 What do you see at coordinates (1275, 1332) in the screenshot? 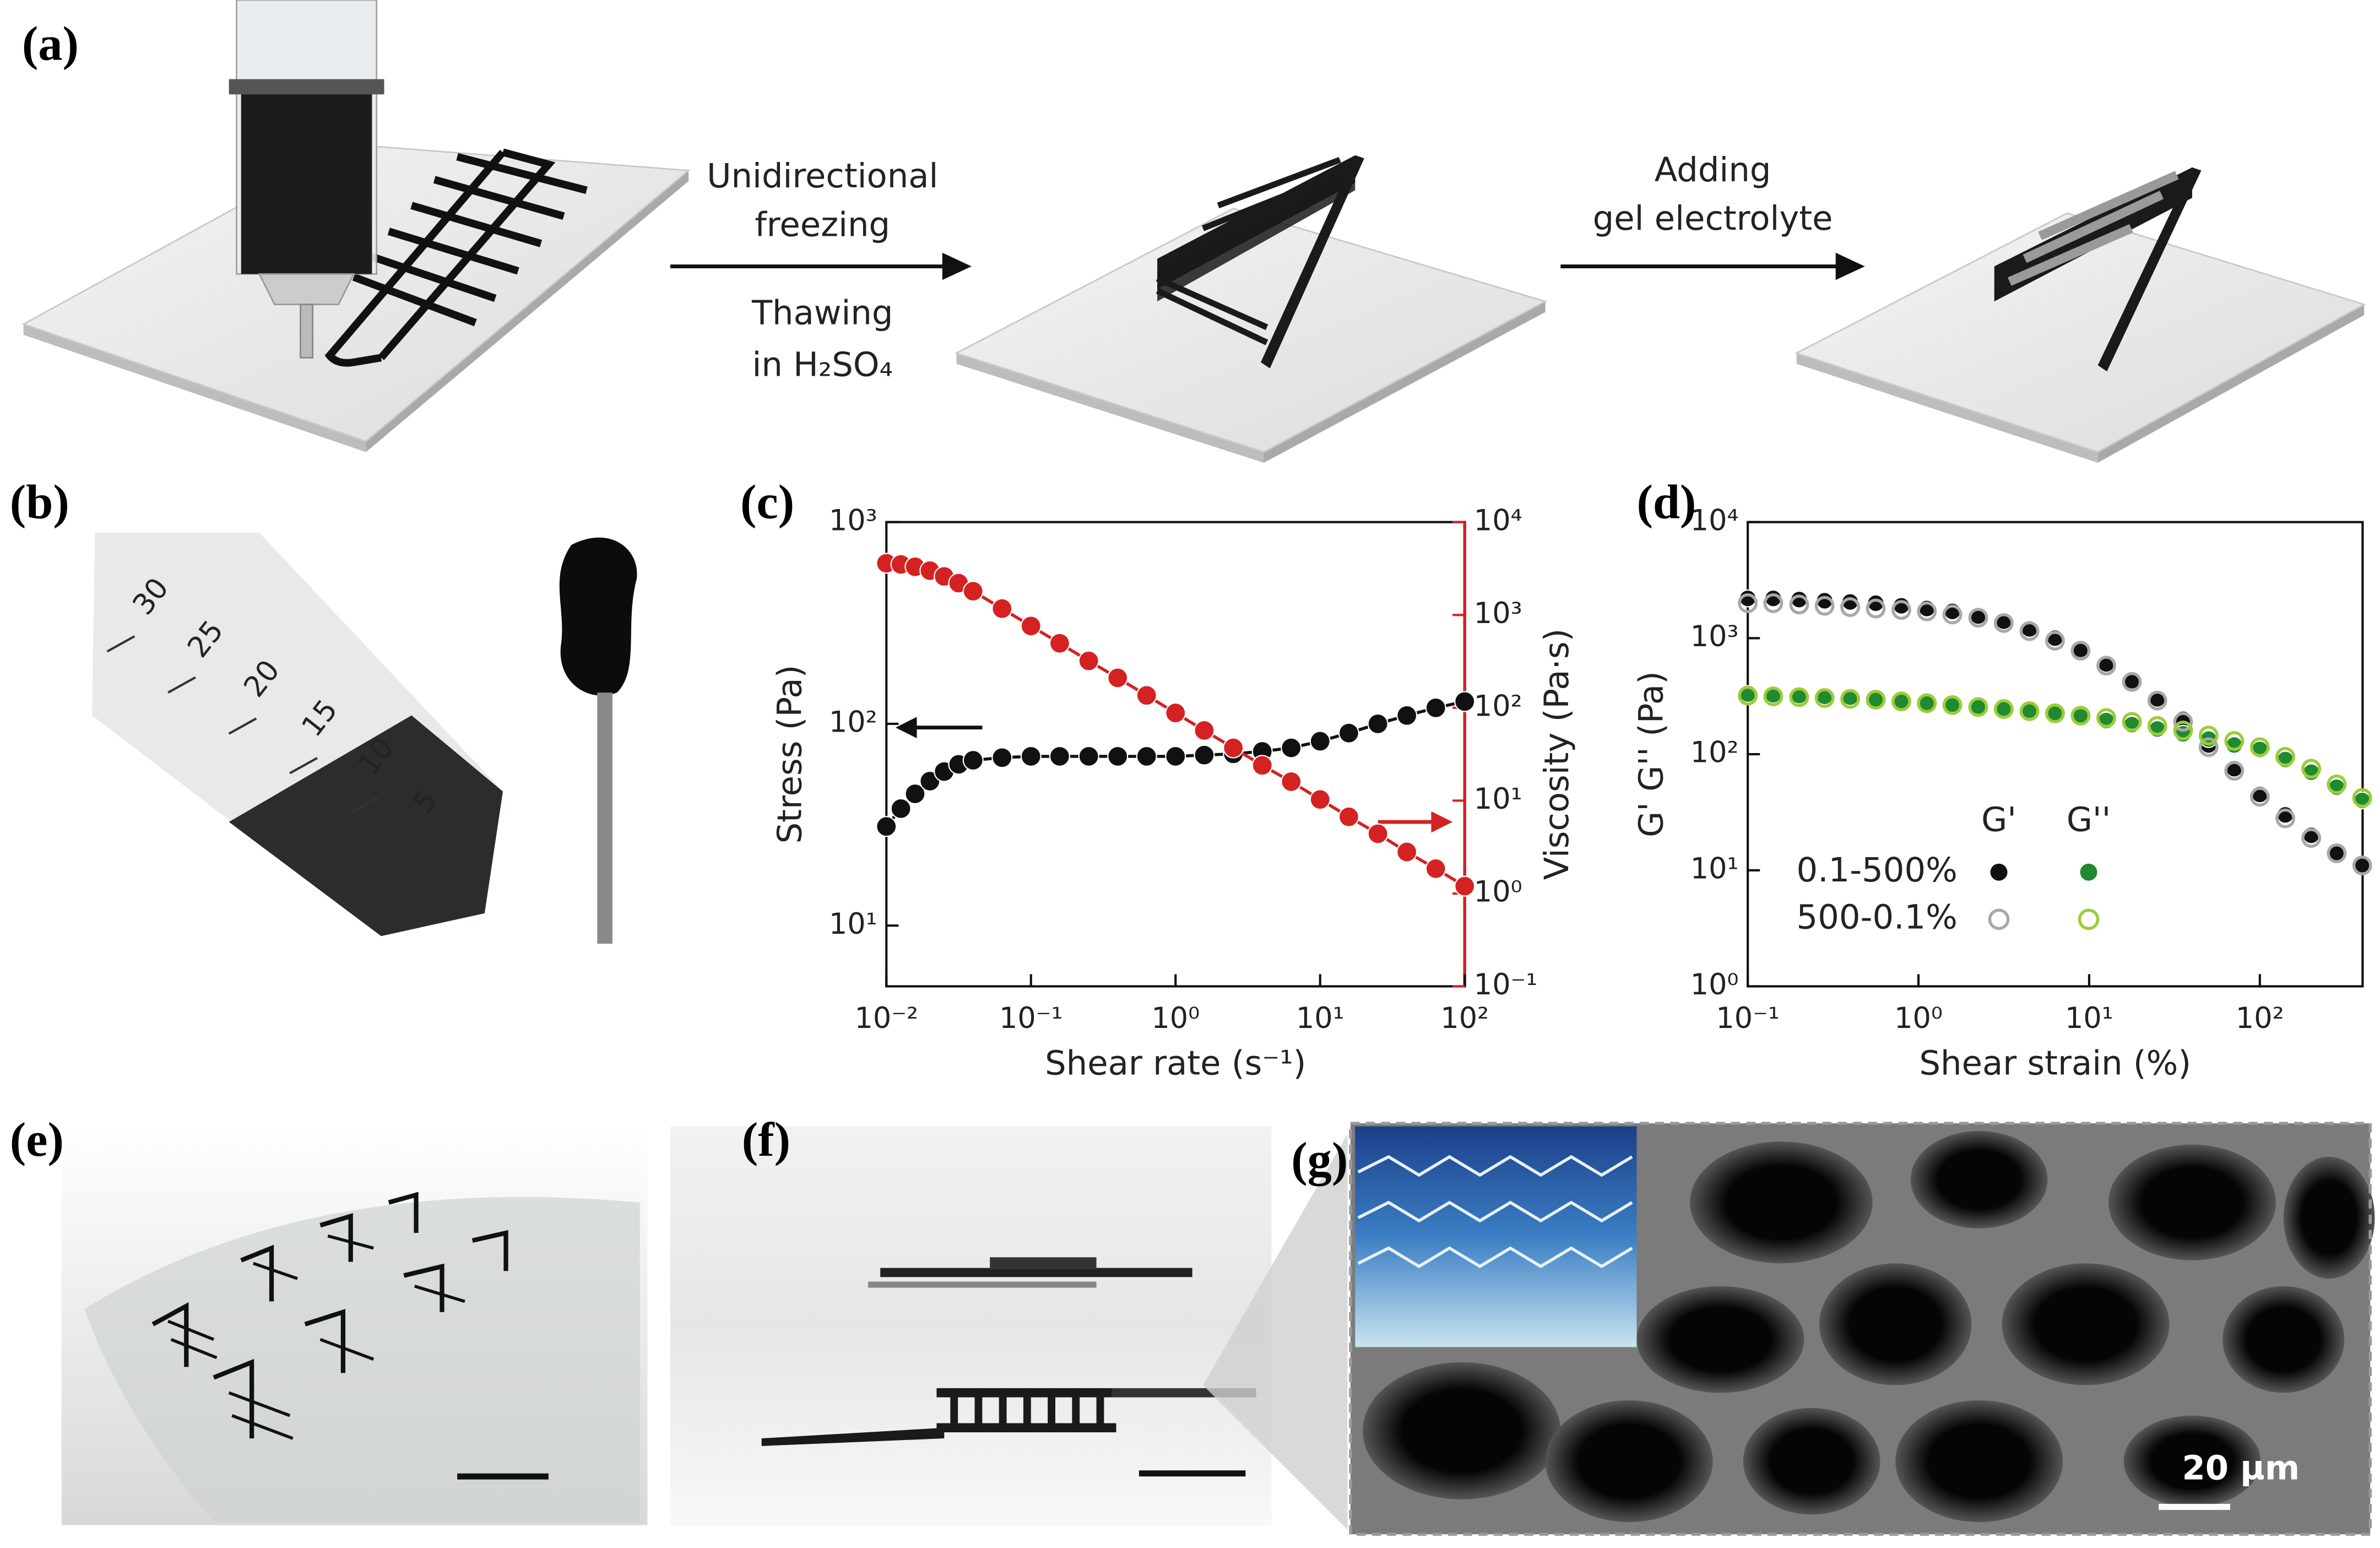
I see `zoom-callout` at bounding box center [1275, 1332].